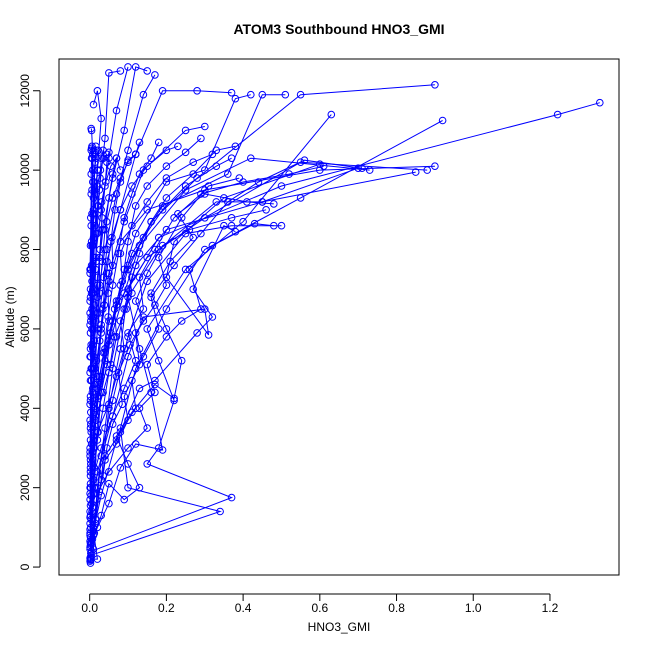 The image size is (650, 650). I want to click on x-tick-label: 0.6, so click(319, 608).